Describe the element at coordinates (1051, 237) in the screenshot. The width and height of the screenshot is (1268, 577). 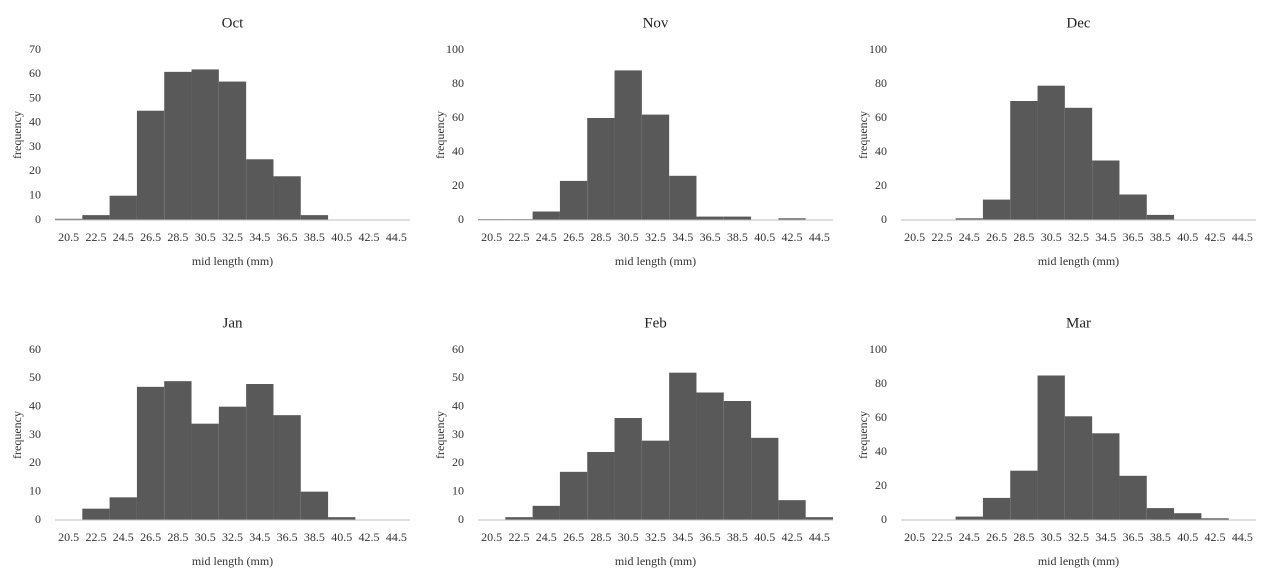
I see `x-tick-label: 30.5` at that location.